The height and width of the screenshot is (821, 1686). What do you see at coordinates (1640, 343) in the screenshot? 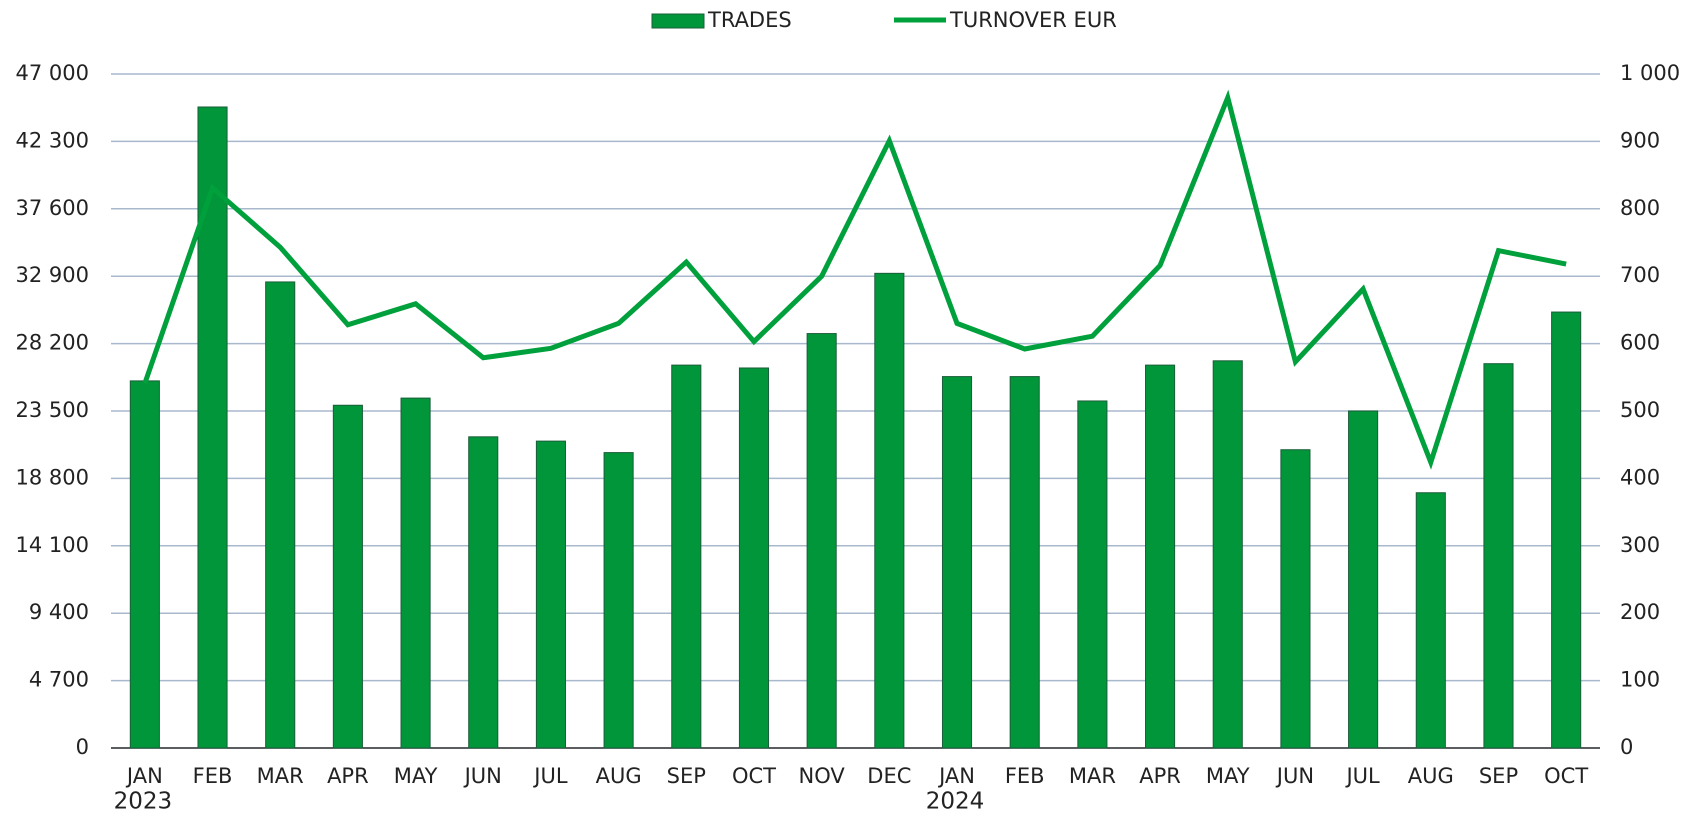
I see `y2-tick-label: 600` at bounding box center [1640, 343].